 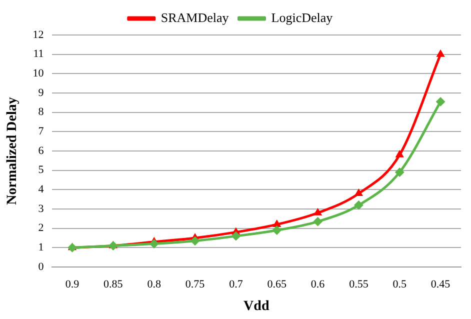 I want to click on y-tick-label: 3, so click(x=41, y=208).